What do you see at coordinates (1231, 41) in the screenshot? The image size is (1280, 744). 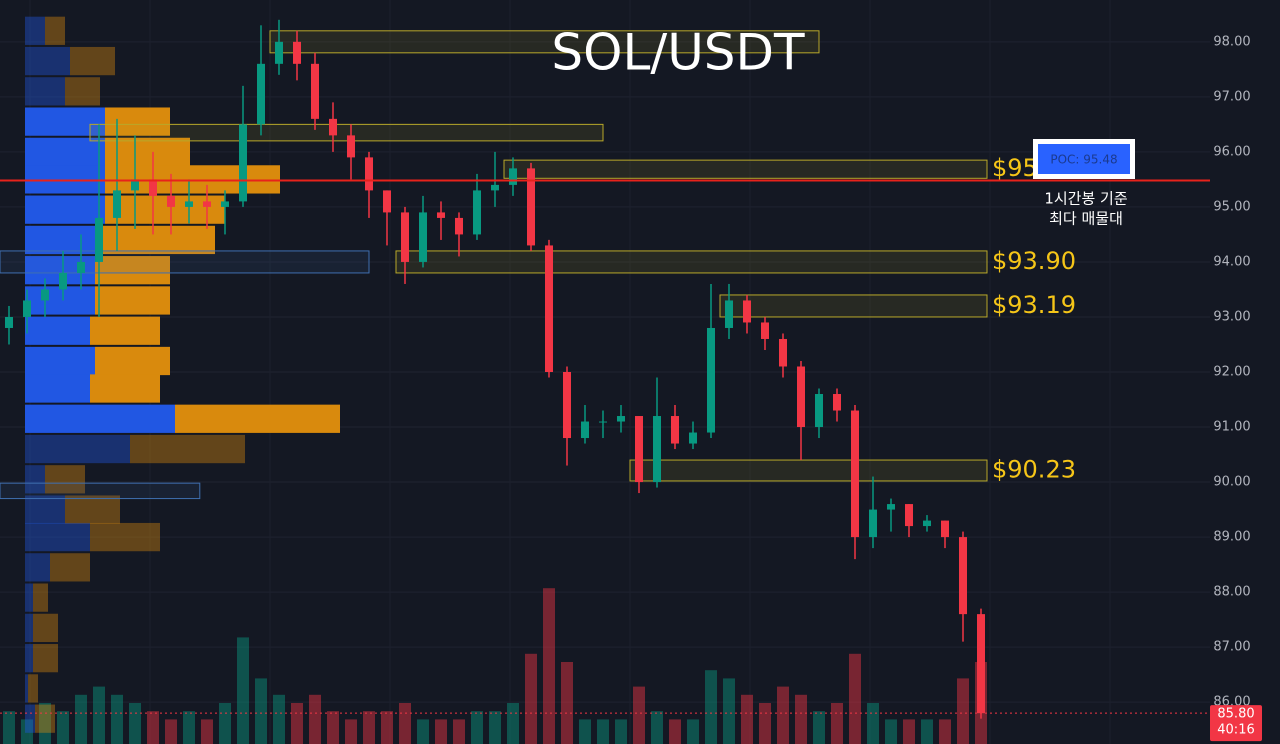 I see `y-tick-label: 98.00` at bounding box center [1231, 41].